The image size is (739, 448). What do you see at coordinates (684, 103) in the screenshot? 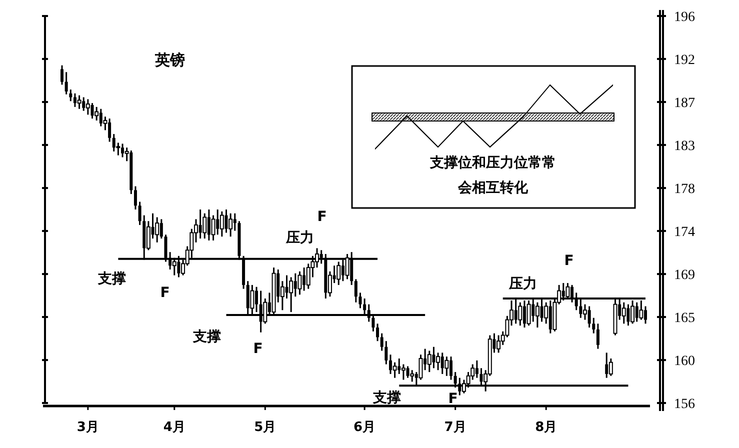
I see `y-tick-label: 187` at bounding box center [684, 103].